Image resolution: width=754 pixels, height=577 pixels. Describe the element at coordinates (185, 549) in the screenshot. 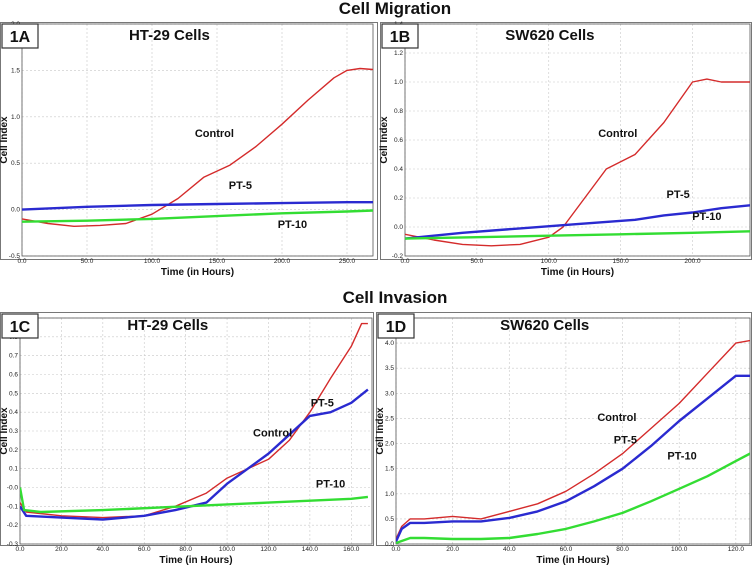

I see `x-tick-label: 80.0` at that location.